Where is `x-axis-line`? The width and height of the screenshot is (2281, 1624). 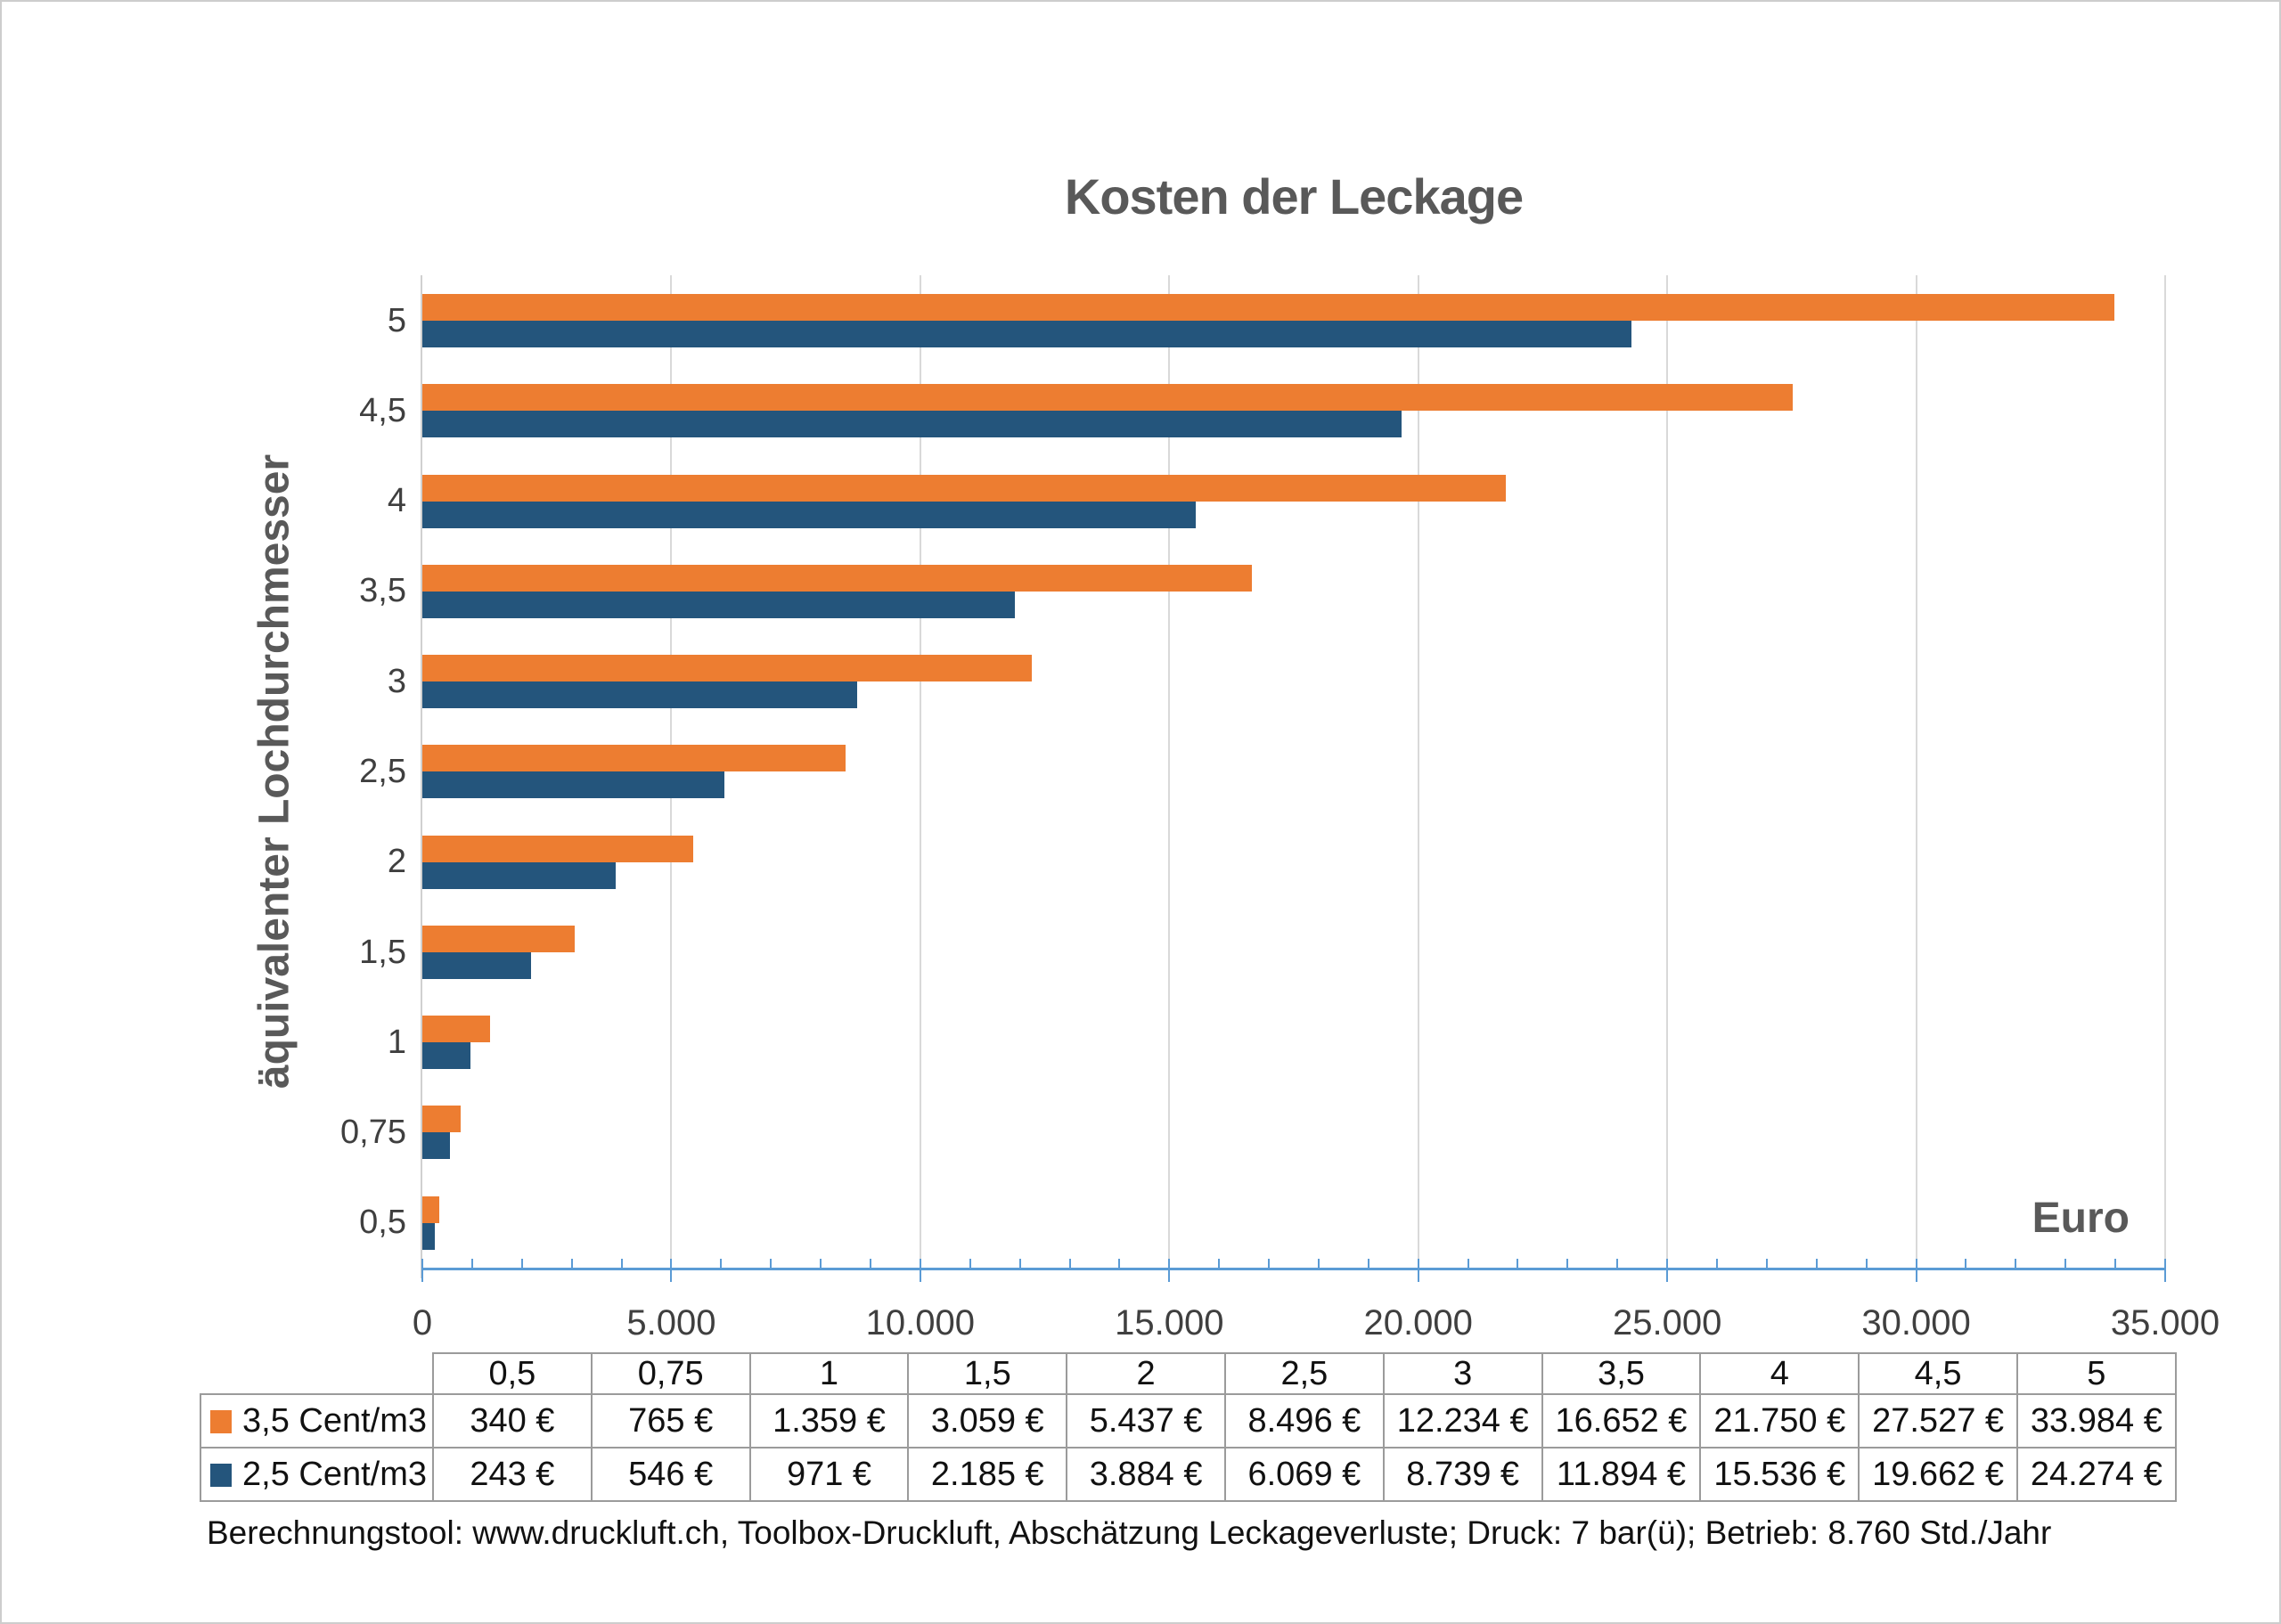 x-axis-line is located at coordinates (1293, 1269).